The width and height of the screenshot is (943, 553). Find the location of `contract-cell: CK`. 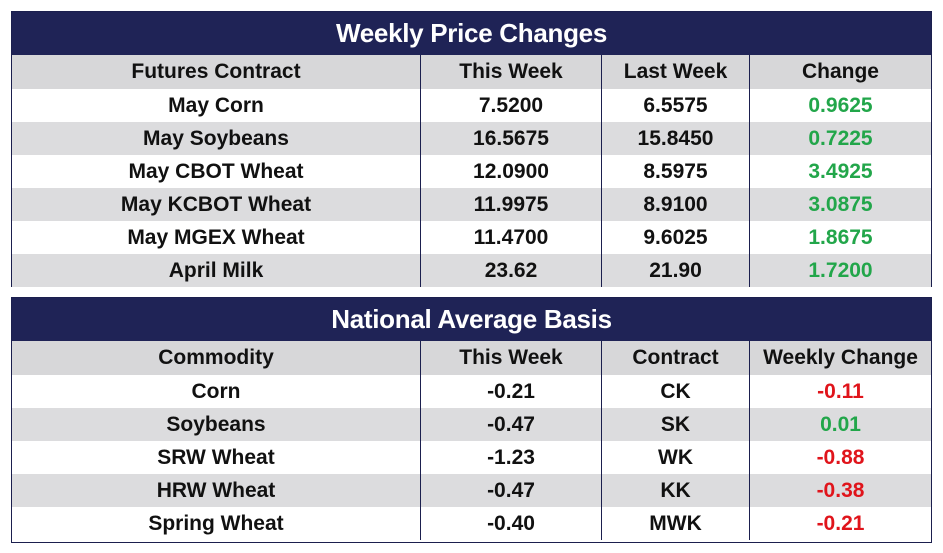

contract-cell: CK is located at coordinates (676, 391).